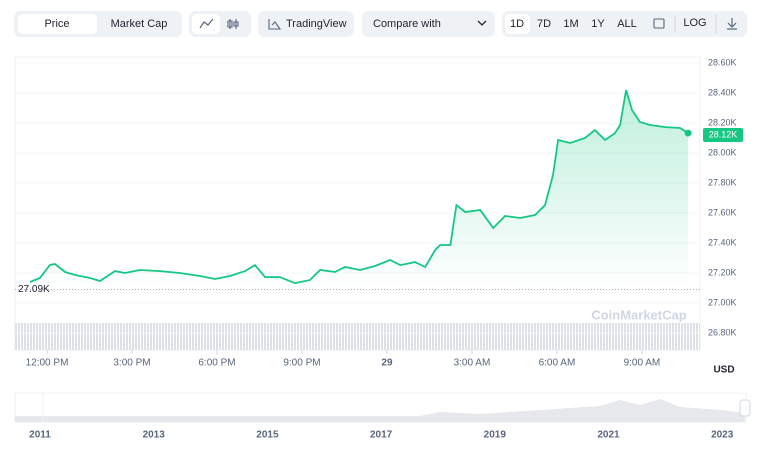 The height and width of the screenshot is (458, 775). What do you see at coordinates (745, 408) in the screenshot?
I see `navigator-handle` at bounding box center [745, 408].